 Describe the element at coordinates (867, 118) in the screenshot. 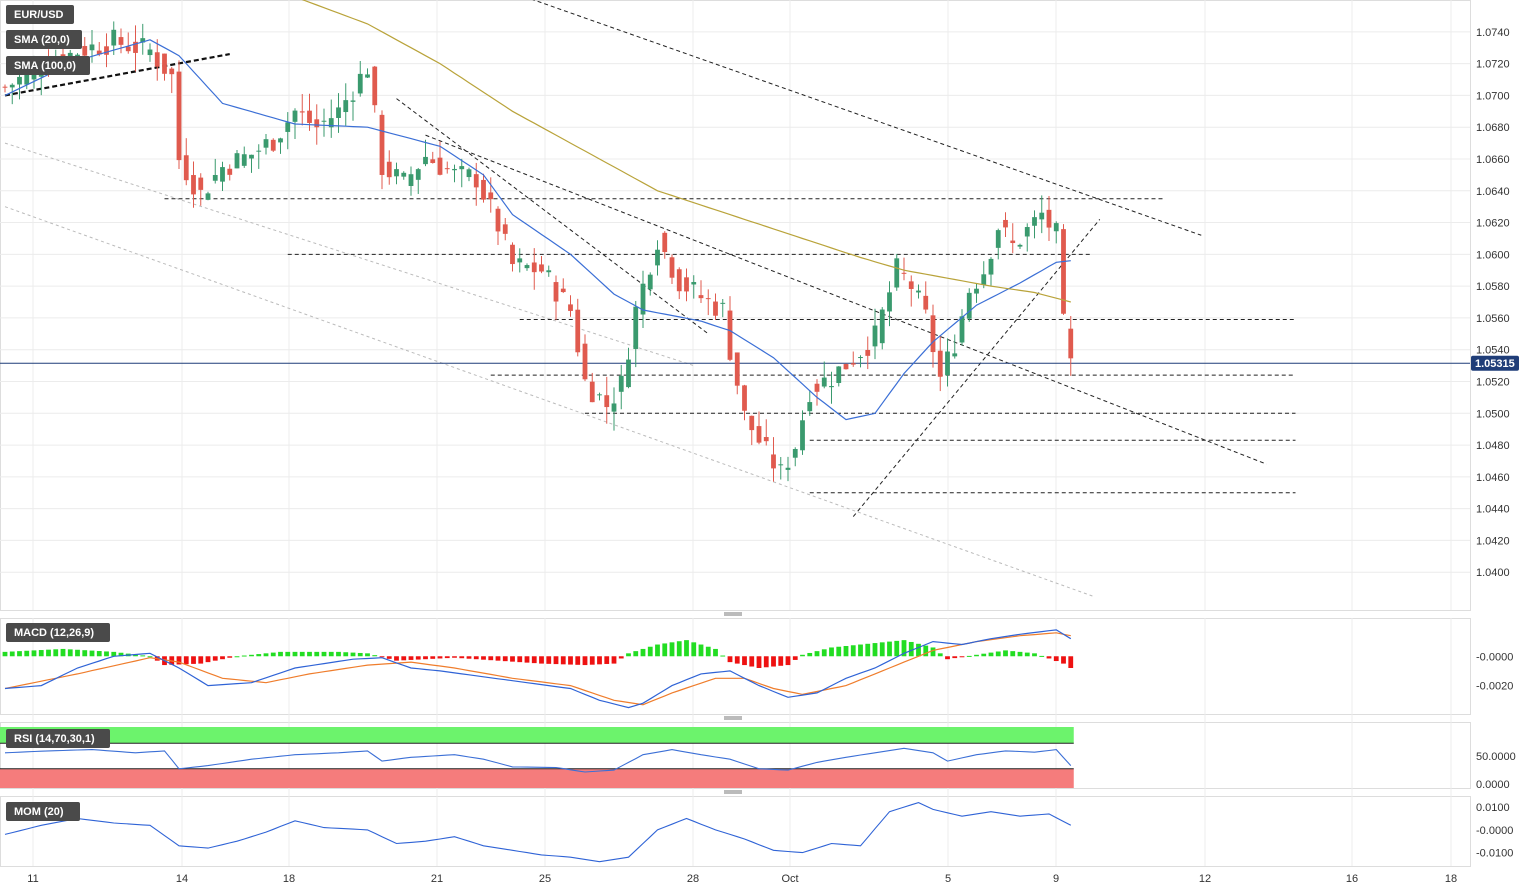

I see `trend-line` at that location.